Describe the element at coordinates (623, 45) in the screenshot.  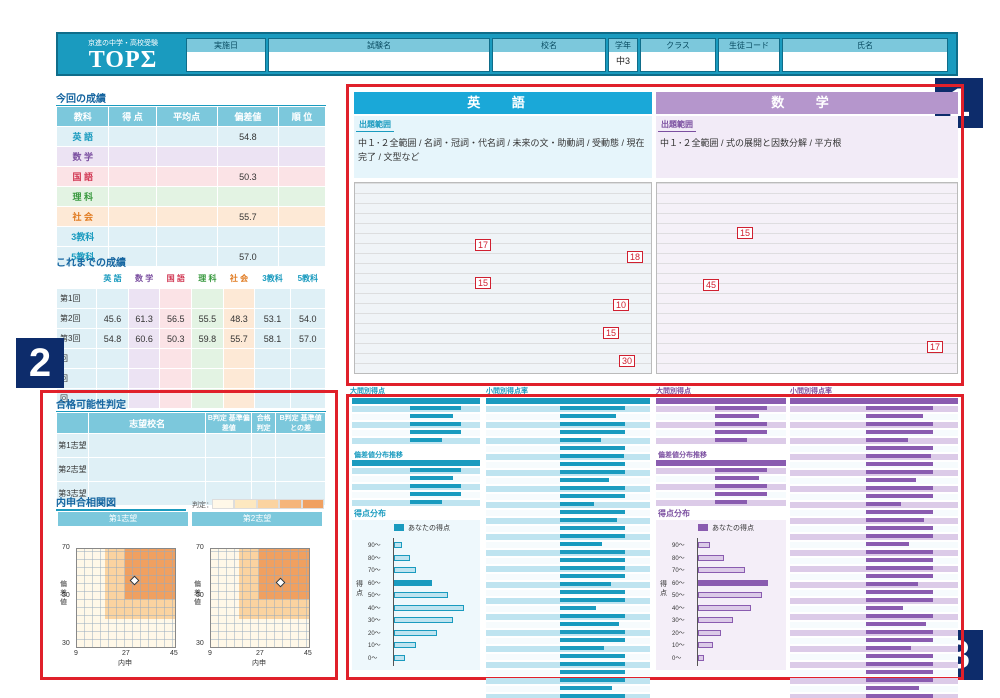
I see `header-label: 学年` at that location.